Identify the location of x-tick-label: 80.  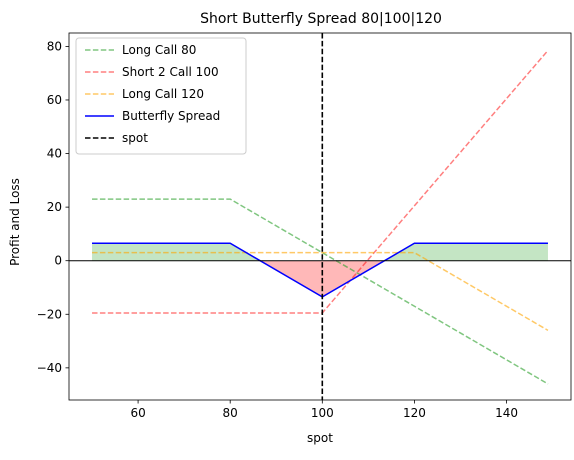
(230, 413).